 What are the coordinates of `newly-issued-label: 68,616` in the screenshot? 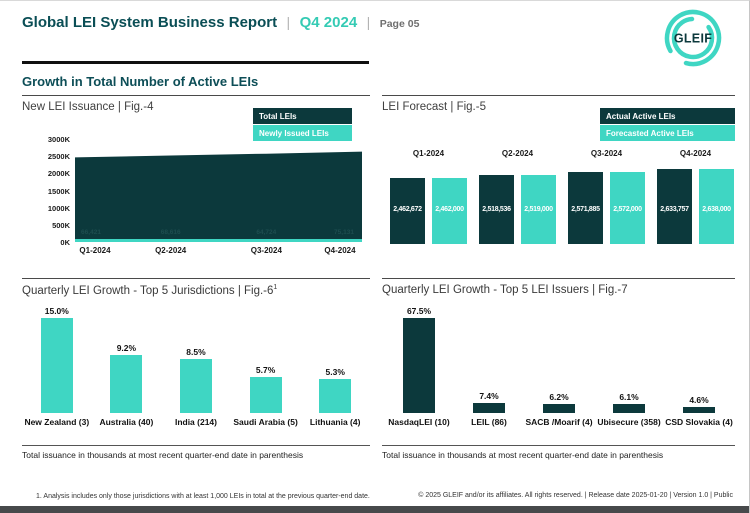 It's located at (171, 232).